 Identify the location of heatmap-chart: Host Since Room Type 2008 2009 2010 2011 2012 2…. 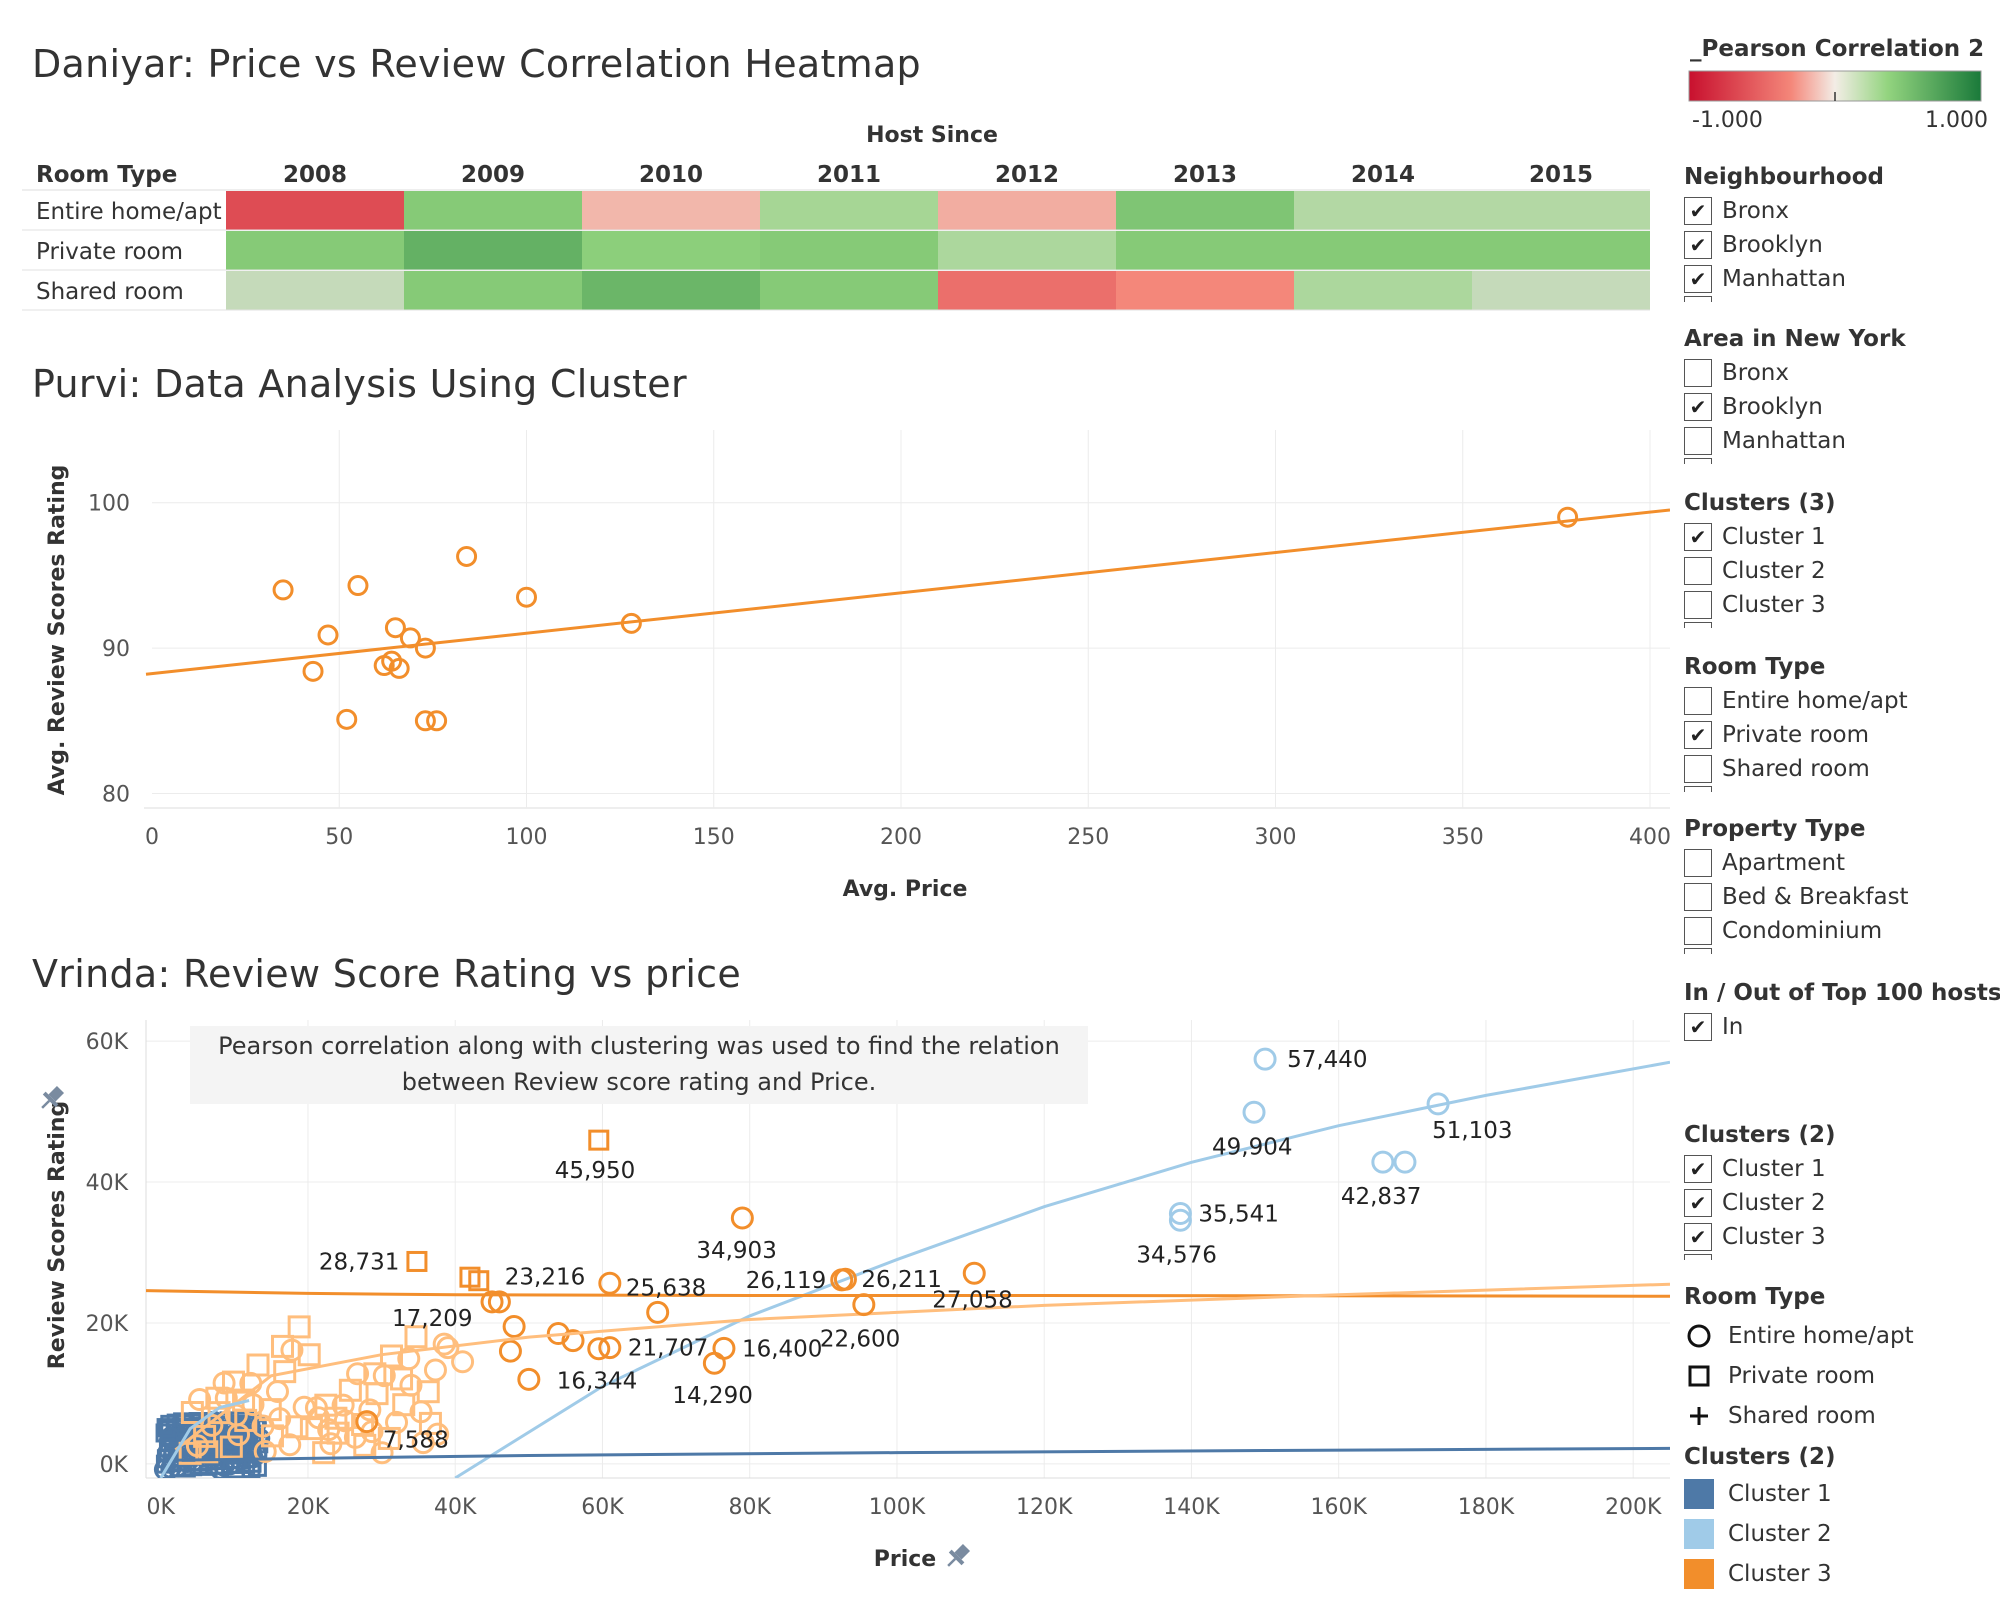
(836, 217).